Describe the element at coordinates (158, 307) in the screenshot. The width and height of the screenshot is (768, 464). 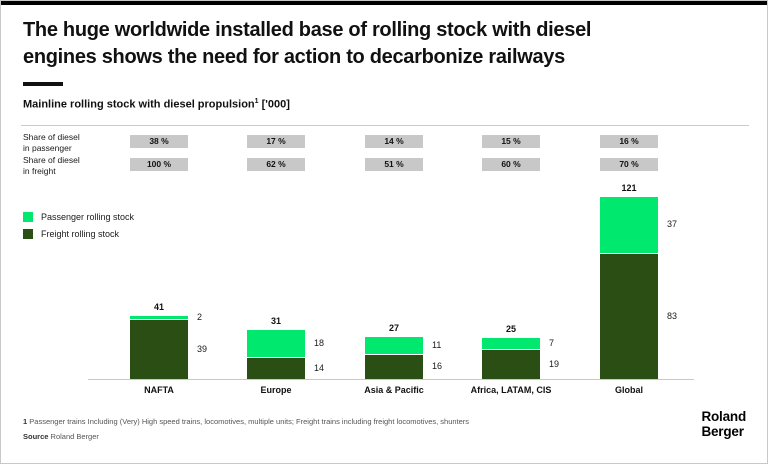
I see `total-label-NAFTA: 41` at that location.